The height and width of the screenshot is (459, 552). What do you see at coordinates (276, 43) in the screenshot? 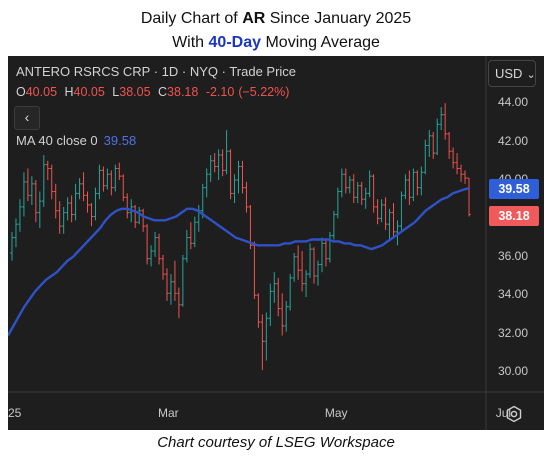
I see `chart-subtitle: With 40-Day Moving Average` at bounding box center [276, 43].